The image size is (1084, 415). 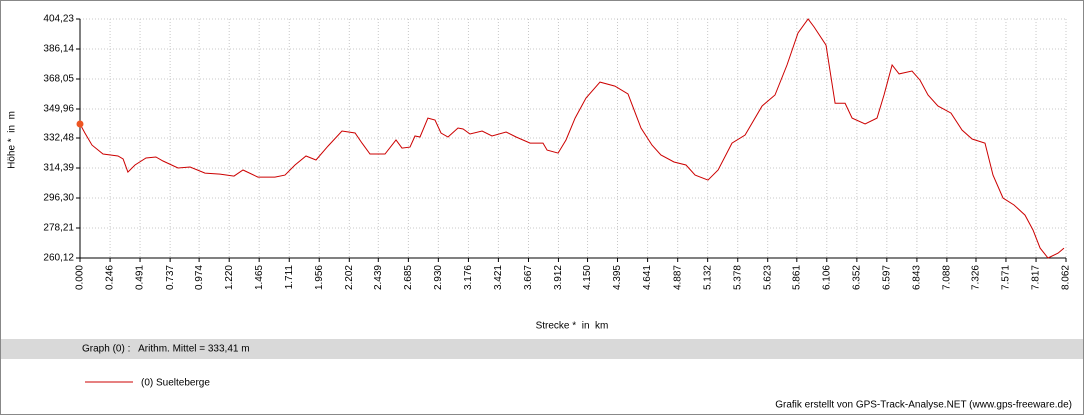 I want to click on x-tick-label: 1.956, so click(x=319, y=277).